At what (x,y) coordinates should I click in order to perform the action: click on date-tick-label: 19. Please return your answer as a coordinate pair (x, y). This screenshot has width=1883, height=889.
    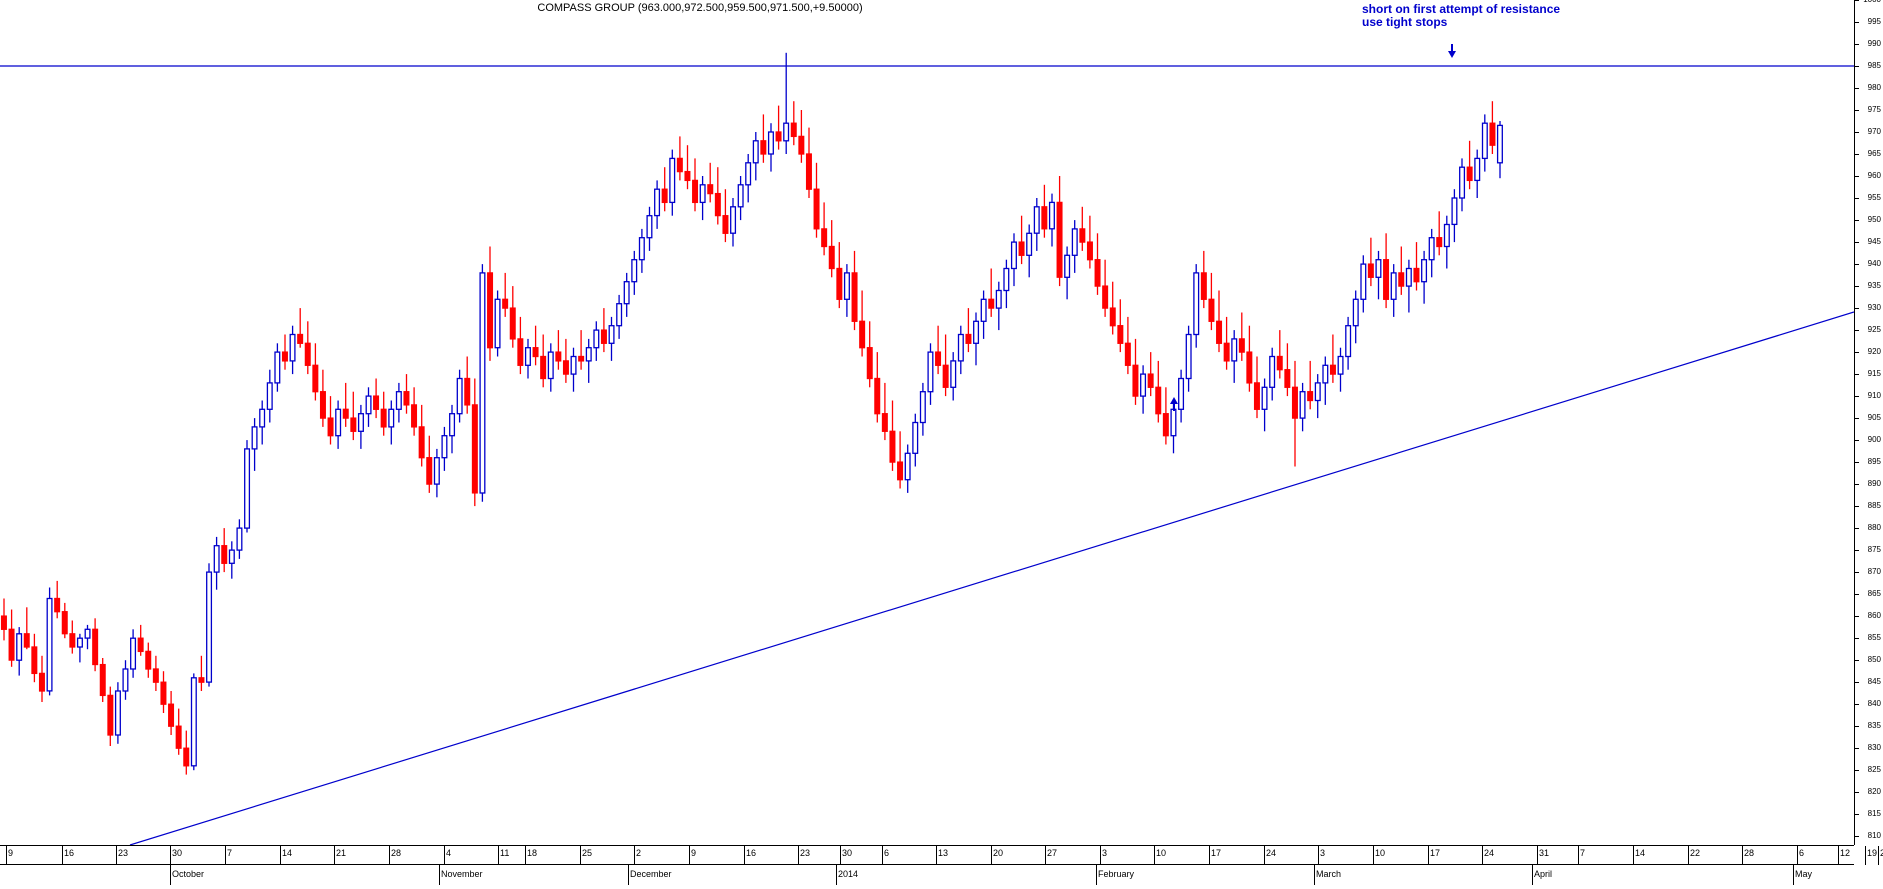
    Looking at the image, I should click on (1872, 853).